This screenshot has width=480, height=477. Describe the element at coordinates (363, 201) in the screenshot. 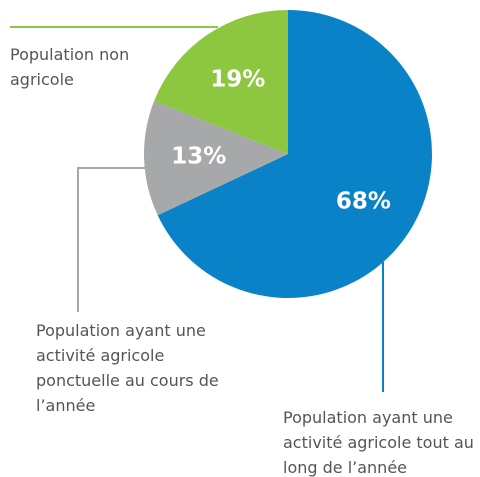

I see `value-label: 68%` at that location.